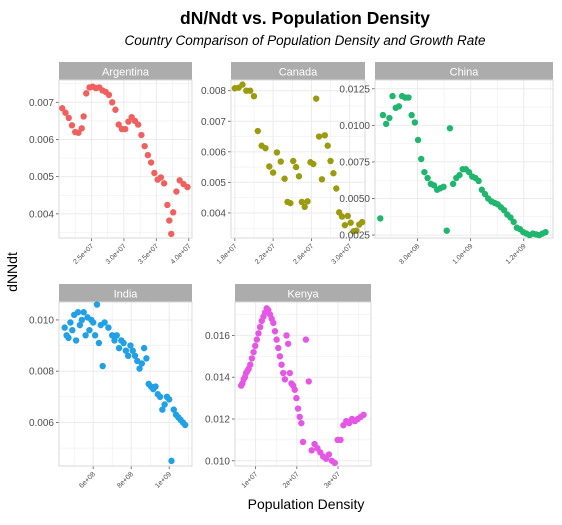  What do you see at coordinates (213, 91) in the screenshot?
I see `y-tick-label: 0.008` at bounding box center [213, 91].